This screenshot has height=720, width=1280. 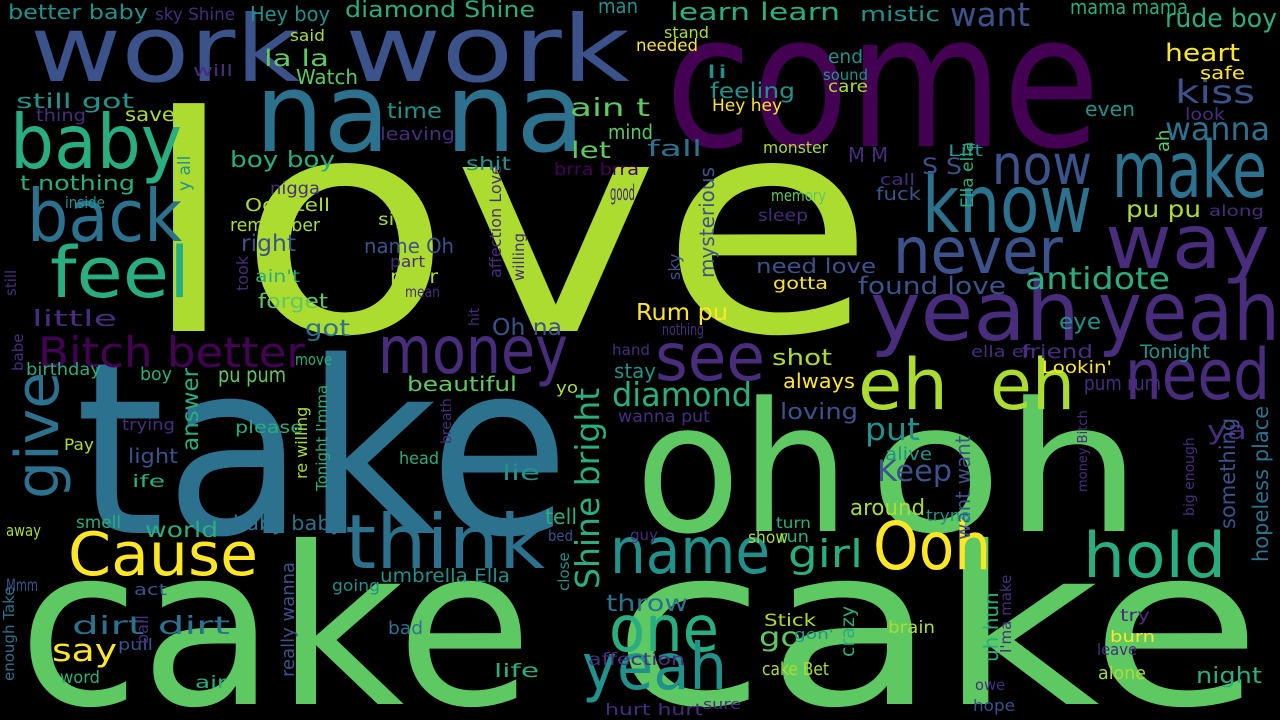 What do you see at coordinates (845, 75) in the screenshot?
I see `cloud-word: sound` at bounding box center [845, 75].